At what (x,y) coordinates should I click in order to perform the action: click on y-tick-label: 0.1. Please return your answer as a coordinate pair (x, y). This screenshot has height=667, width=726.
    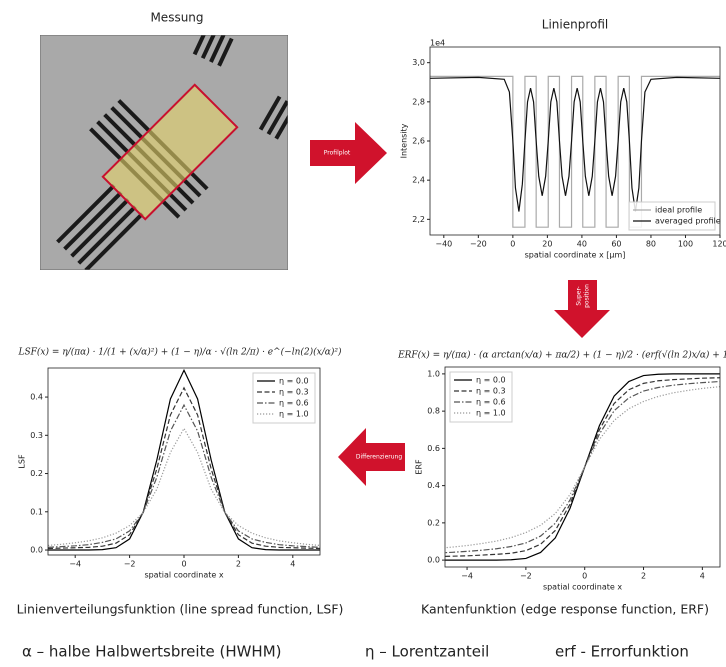
    Looking at the image, I should click on (36, 511).